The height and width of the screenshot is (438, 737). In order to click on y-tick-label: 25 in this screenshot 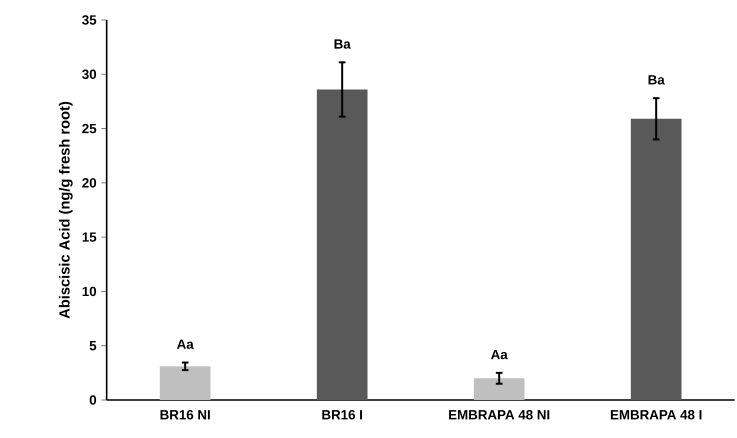, I will do `click(89, 129)`.